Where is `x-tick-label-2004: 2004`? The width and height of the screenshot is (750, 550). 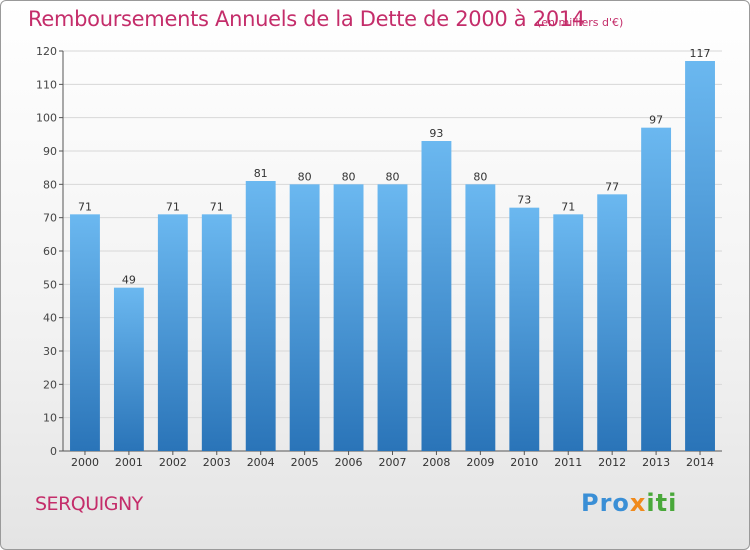
x-tick-label-2004: 2004 is located at coordinates (261, 462).